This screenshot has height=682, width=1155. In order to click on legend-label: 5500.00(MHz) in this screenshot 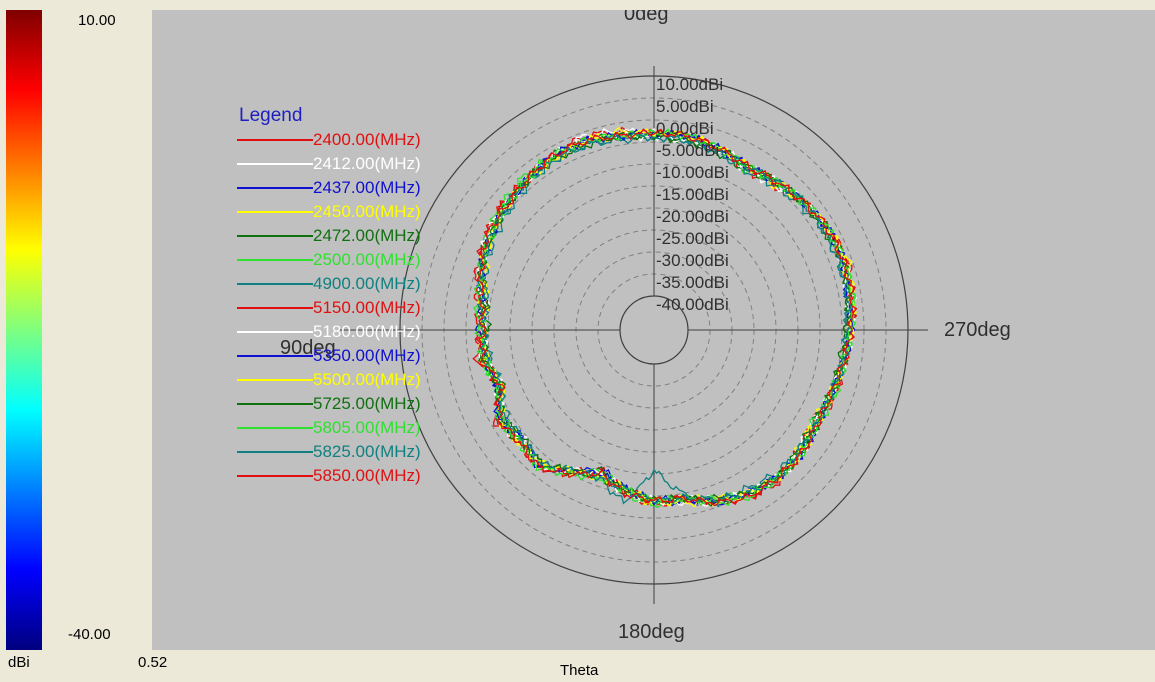, I will do `click(367, 379)`.